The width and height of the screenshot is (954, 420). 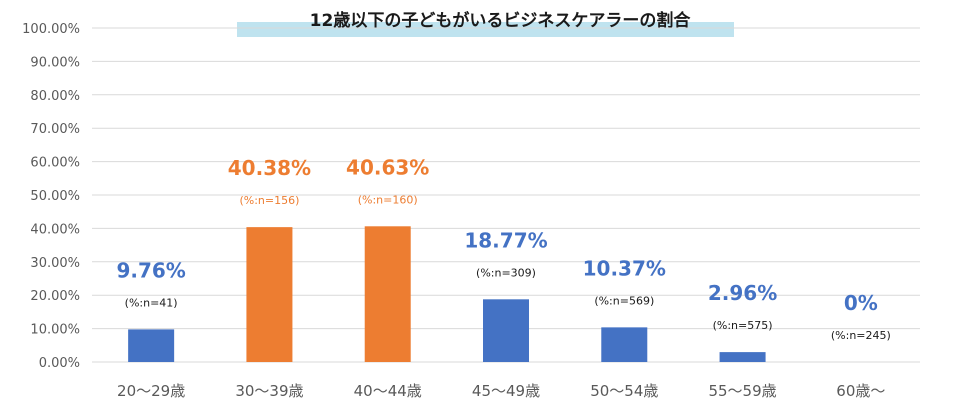 I want to click on value-label: 9.76%, so click(x=150, y=270).